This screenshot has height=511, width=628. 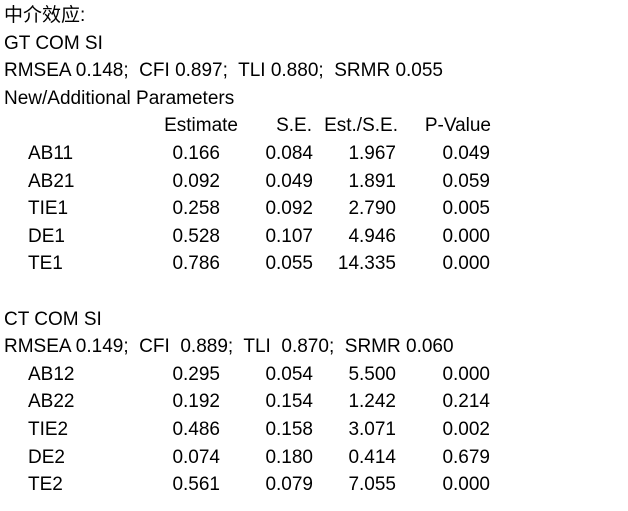 What do you see at coordinates (289, 485) in the screenshot?
I see `se-value: 0.079` at bounding box center [289, 485].